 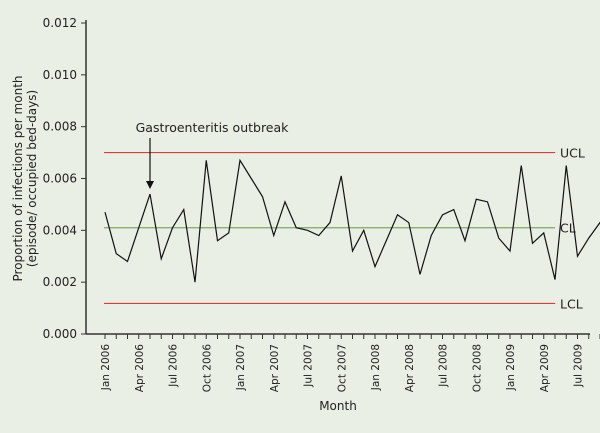 What do you see at coordinates (545, 368) in the screenshot?
I see `x-tick-label: Apr 2009` at bounding box center [545, 368].